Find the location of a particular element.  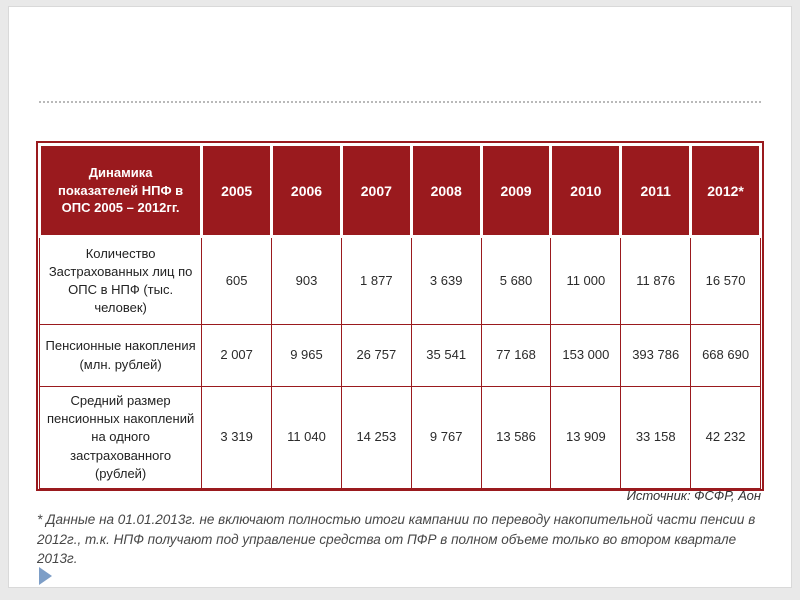

value-cell: 393 786 is located at coordinates (656, 355).